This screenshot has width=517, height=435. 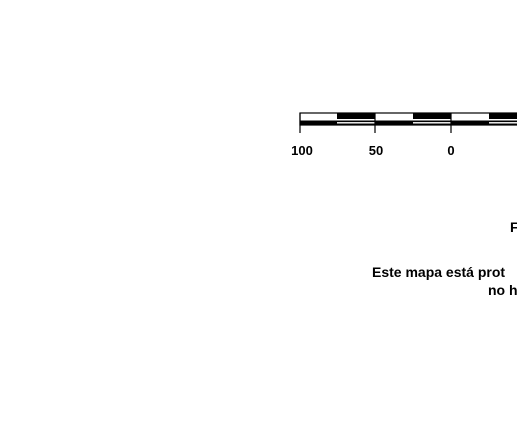 I want to click on scale-bar-graphic, so click(x=408, y=122).